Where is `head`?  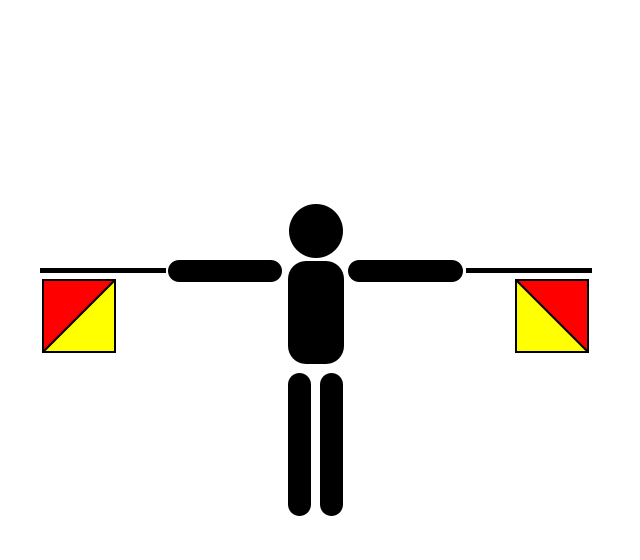 head is located at coordinates (316, 231).